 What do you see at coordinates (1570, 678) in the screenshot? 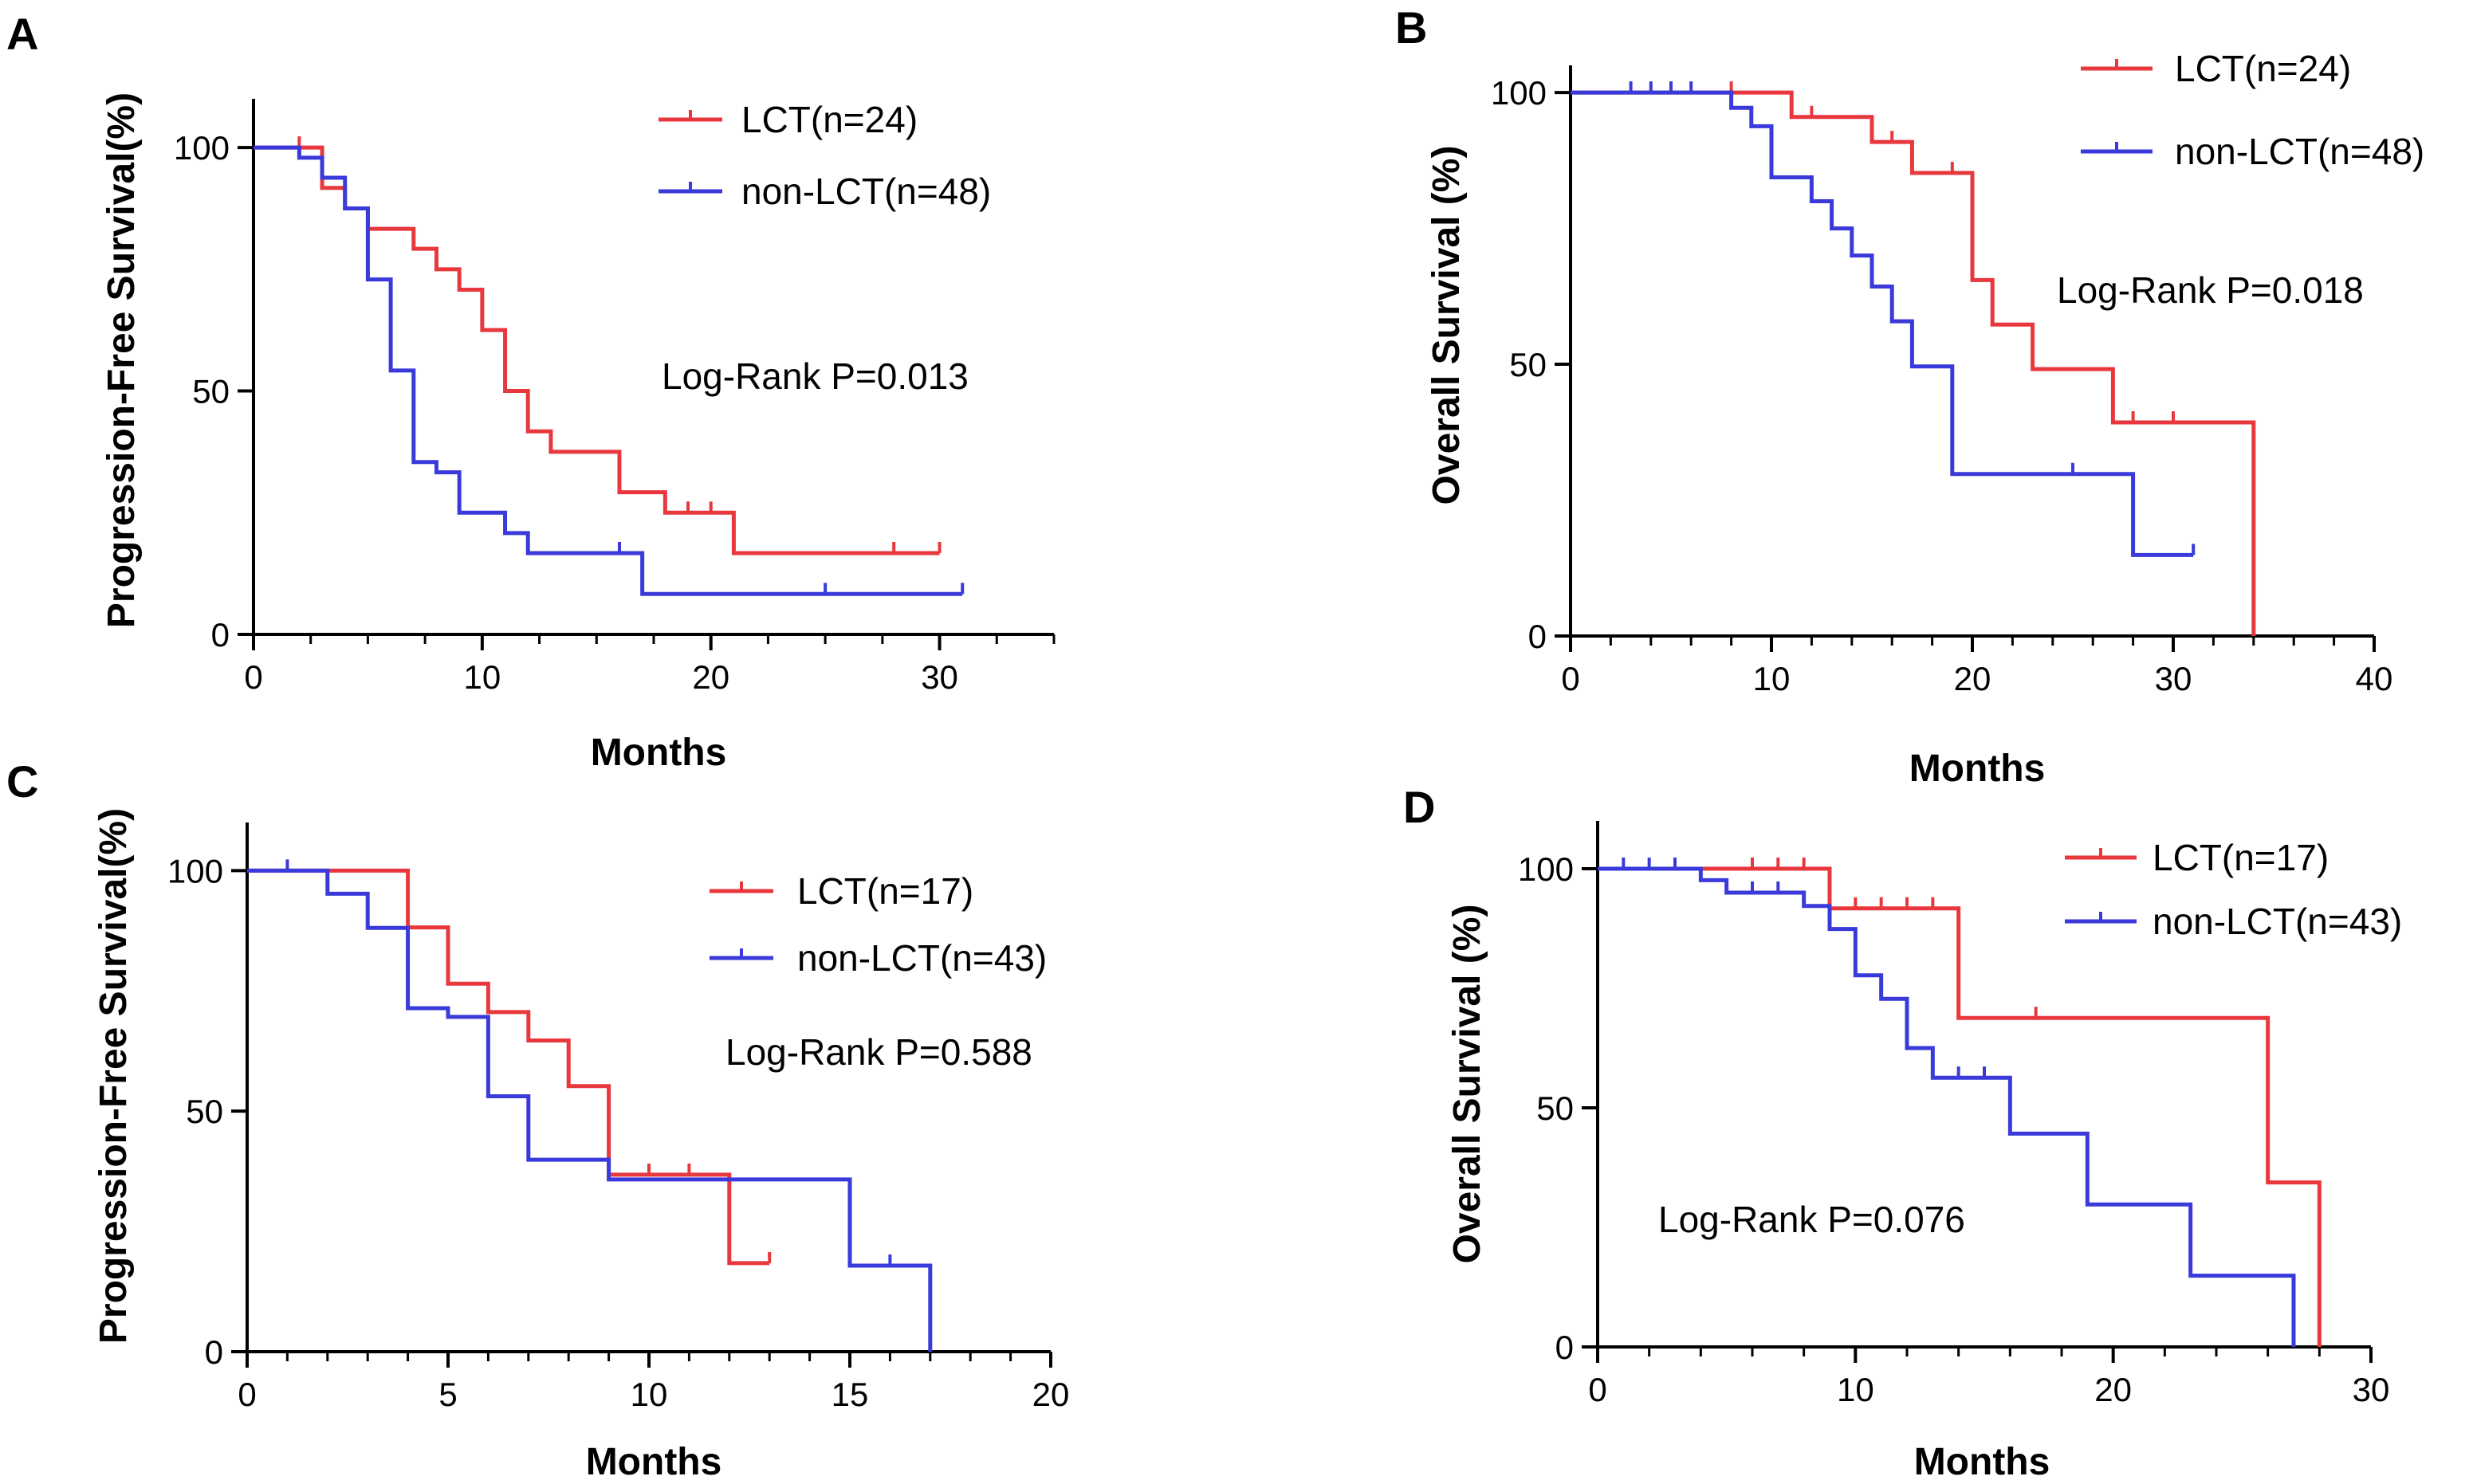
I see `x-tick-label-b: 0` at bounding box center [1570, 678].